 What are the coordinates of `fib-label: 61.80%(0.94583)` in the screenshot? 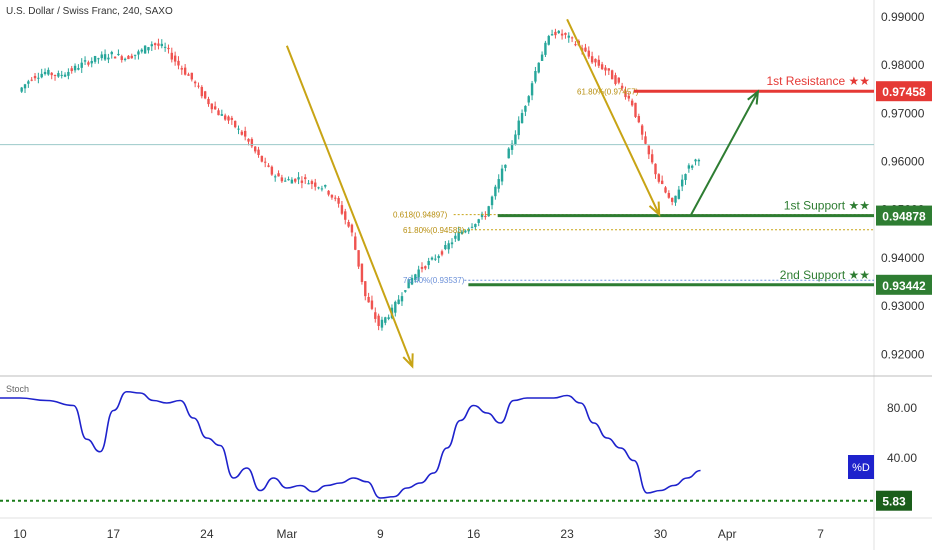 It's located at (434, 230).